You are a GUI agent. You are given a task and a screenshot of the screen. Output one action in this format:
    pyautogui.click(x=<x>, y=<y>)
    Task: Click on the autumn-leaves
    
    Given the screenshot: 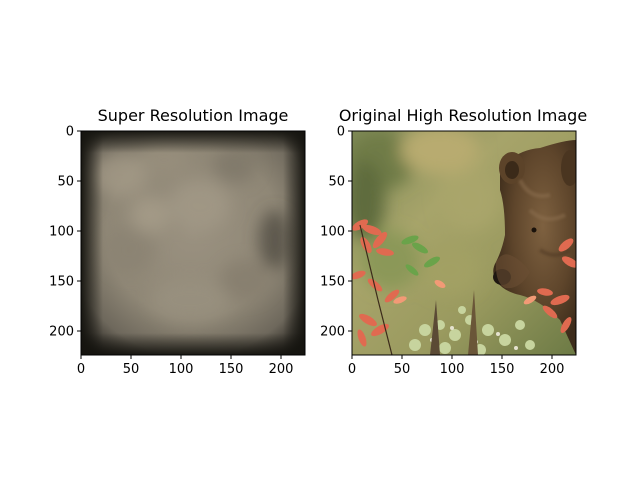 What is the action you would take?
    pyautogui.click(x=464, y=287)
    